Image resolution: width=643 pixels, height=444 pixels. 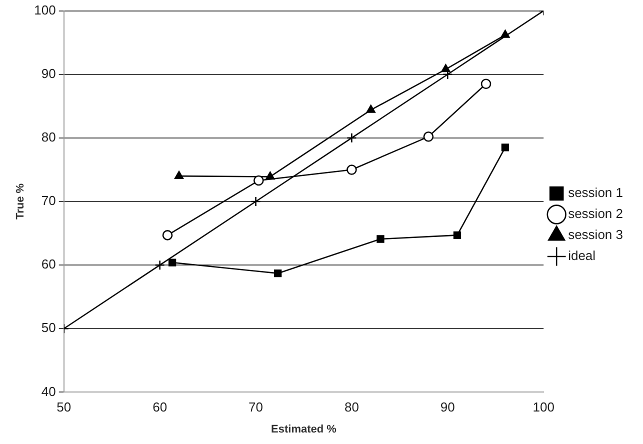 I want to click on x-tick-label: 50, so click(x=64, y=407).